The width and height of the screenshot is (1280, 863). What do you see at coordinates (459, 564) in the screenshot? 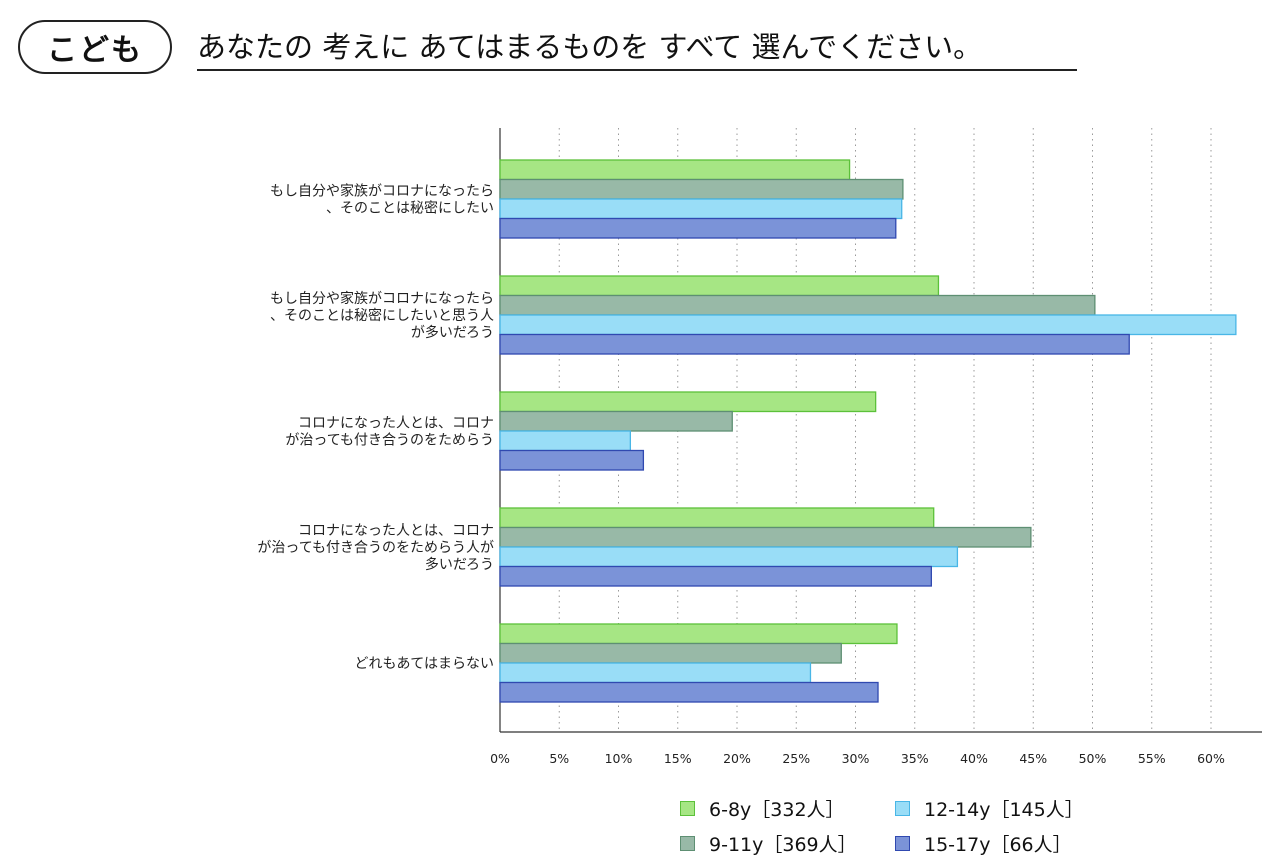
I see `category-label-3-line-2: 多いだろう` at bounding box center [459, 564].